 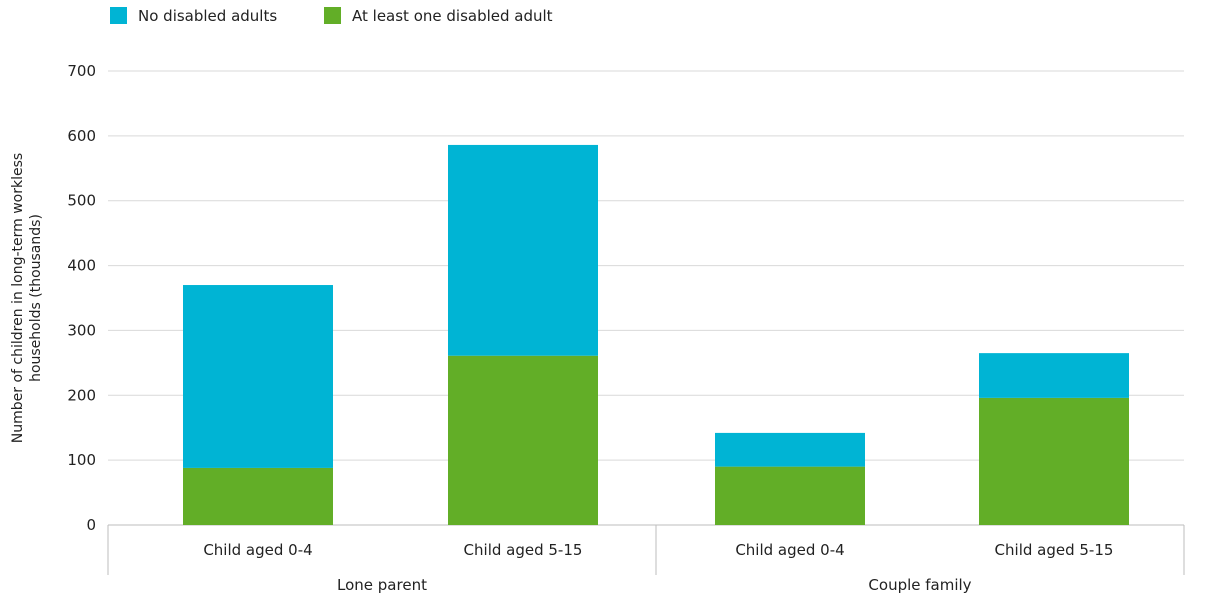 What do you see at coordinates (207, 16) in the screenshot?
I see `legend-label: No disabled adults` at bounding box center [207, 16].